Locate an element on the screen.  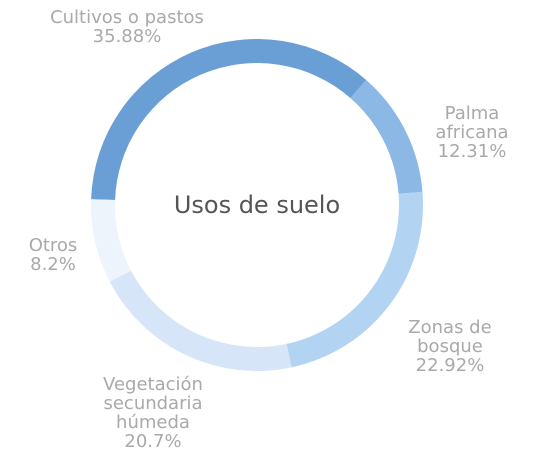
segment-label: Zonas de bosque 22.92% is located at coordinates (450, 346).